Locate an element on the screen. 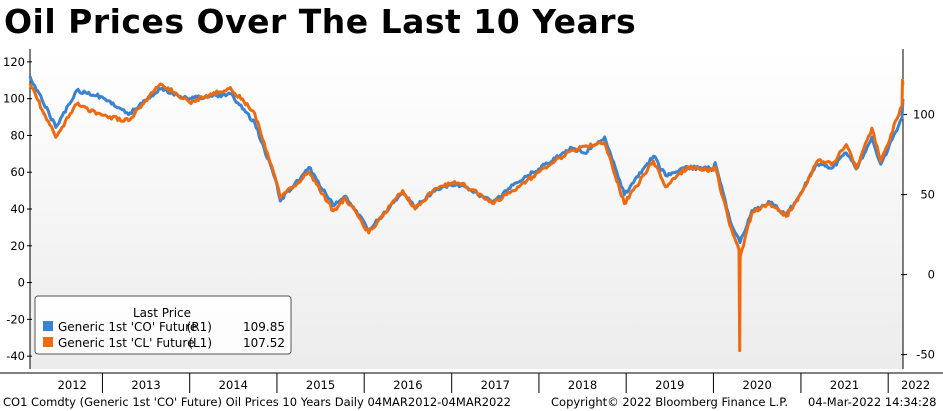 The width and height of the screenshot is (943, 411). year-label: 2018 is located at coordinates (582, 385).